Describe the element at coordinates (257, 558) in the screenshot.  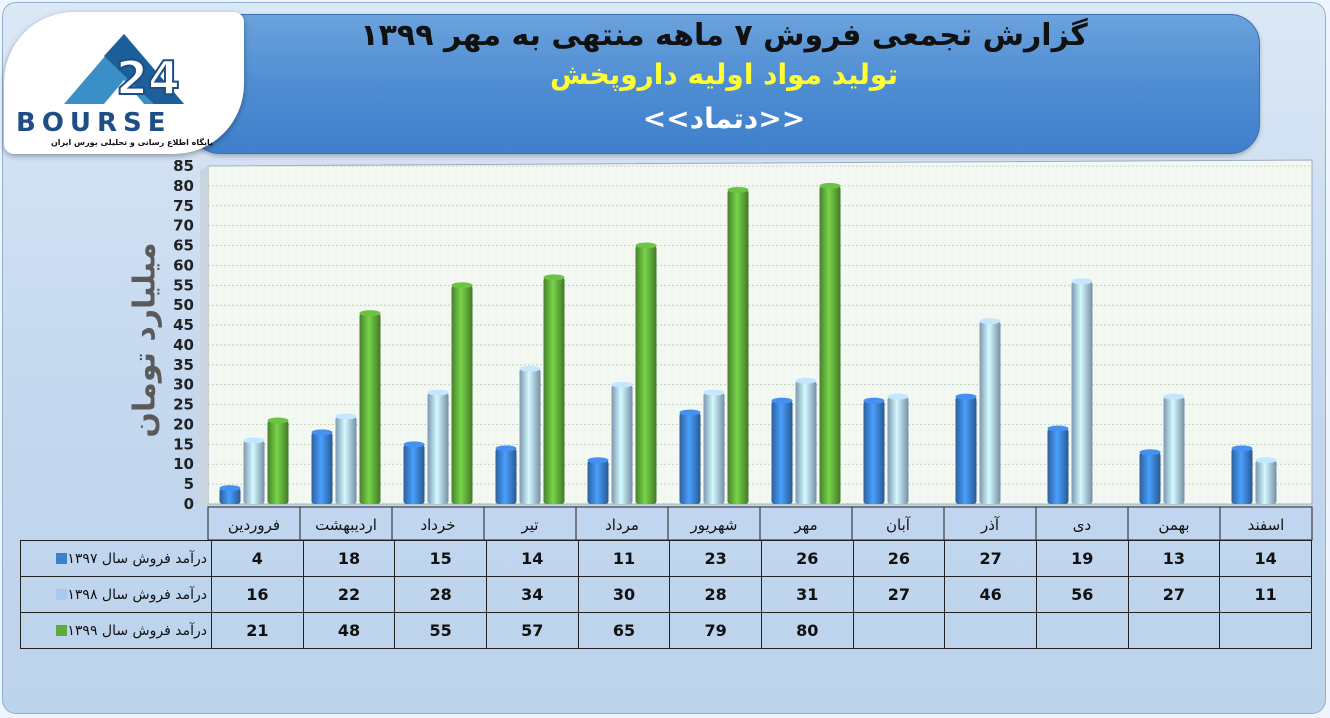
I see `table-cell: 4` at that location.